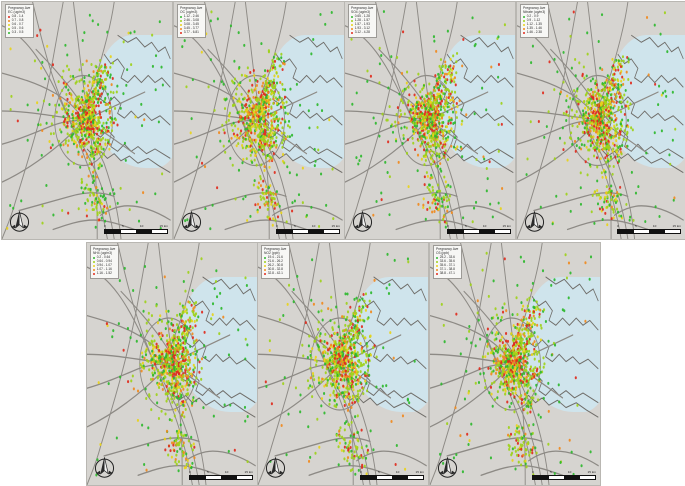  I want to click on legend-item: 35.6 - 37.1, so click(447, 265).